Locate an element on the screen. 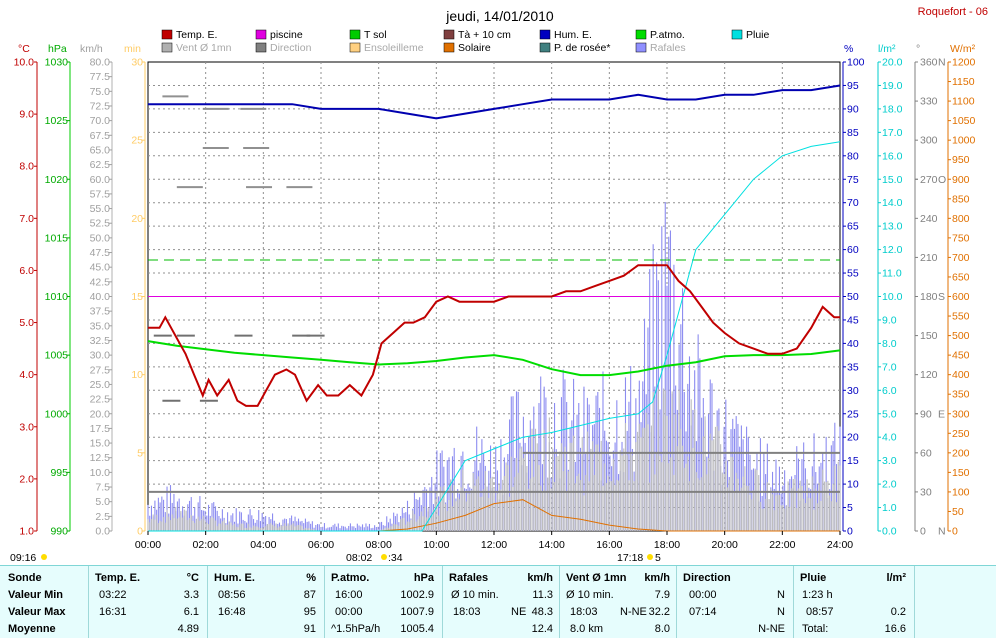 The width and height of the screenshot is (996, 638). minutes-axis-label: 5 is located at coordinates (140, 453).